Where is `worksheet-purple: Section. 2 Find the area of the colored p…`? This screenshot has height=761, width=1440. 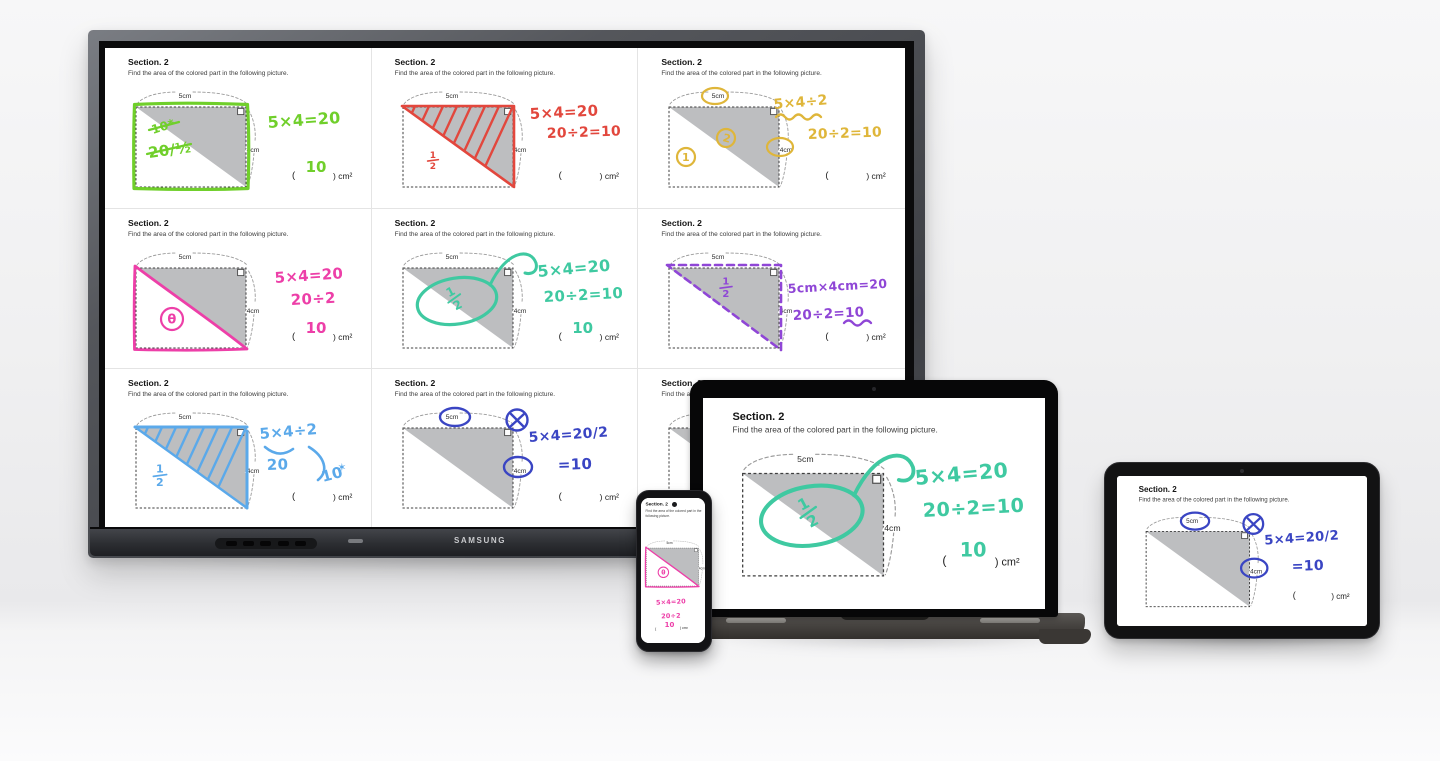
worksheet-purple: Section. 2 Find the area of the colored p… is located at coordinates (771, 288).